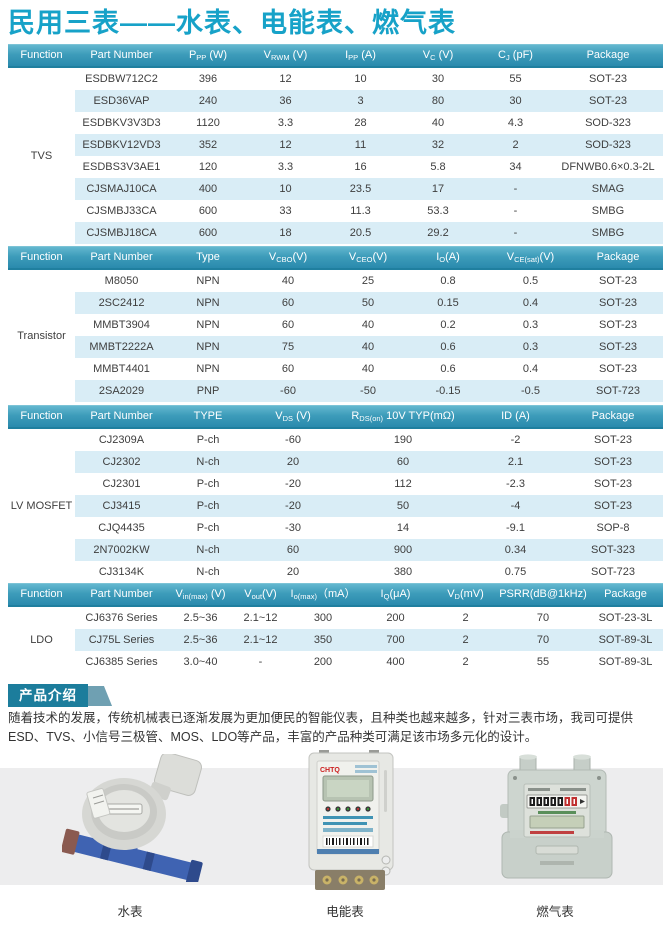  Describe the element at coordinates (200, 661) in the screenshot. I see `table-cell: 3.0~40` at that location.